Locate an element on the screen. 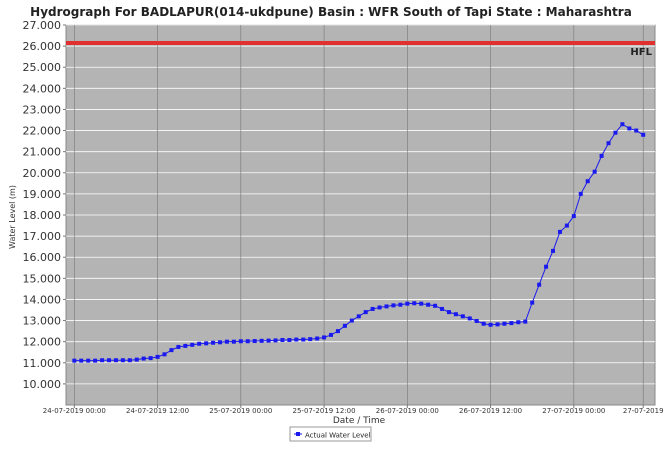  y-tick-label: 24.000 is located at coordinates (42, 88).